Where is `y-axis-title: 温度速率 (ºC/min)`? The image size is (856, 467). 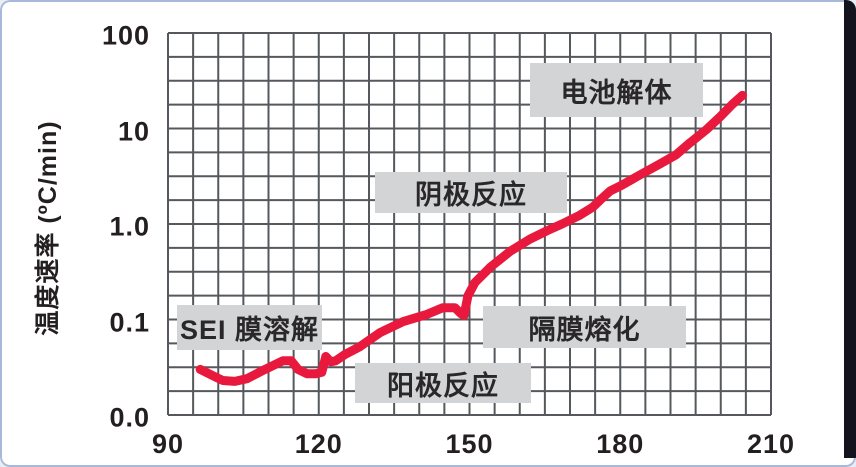 y-axis-title: 温度速率 (ºC/min) is located at coordinates (48, 228).